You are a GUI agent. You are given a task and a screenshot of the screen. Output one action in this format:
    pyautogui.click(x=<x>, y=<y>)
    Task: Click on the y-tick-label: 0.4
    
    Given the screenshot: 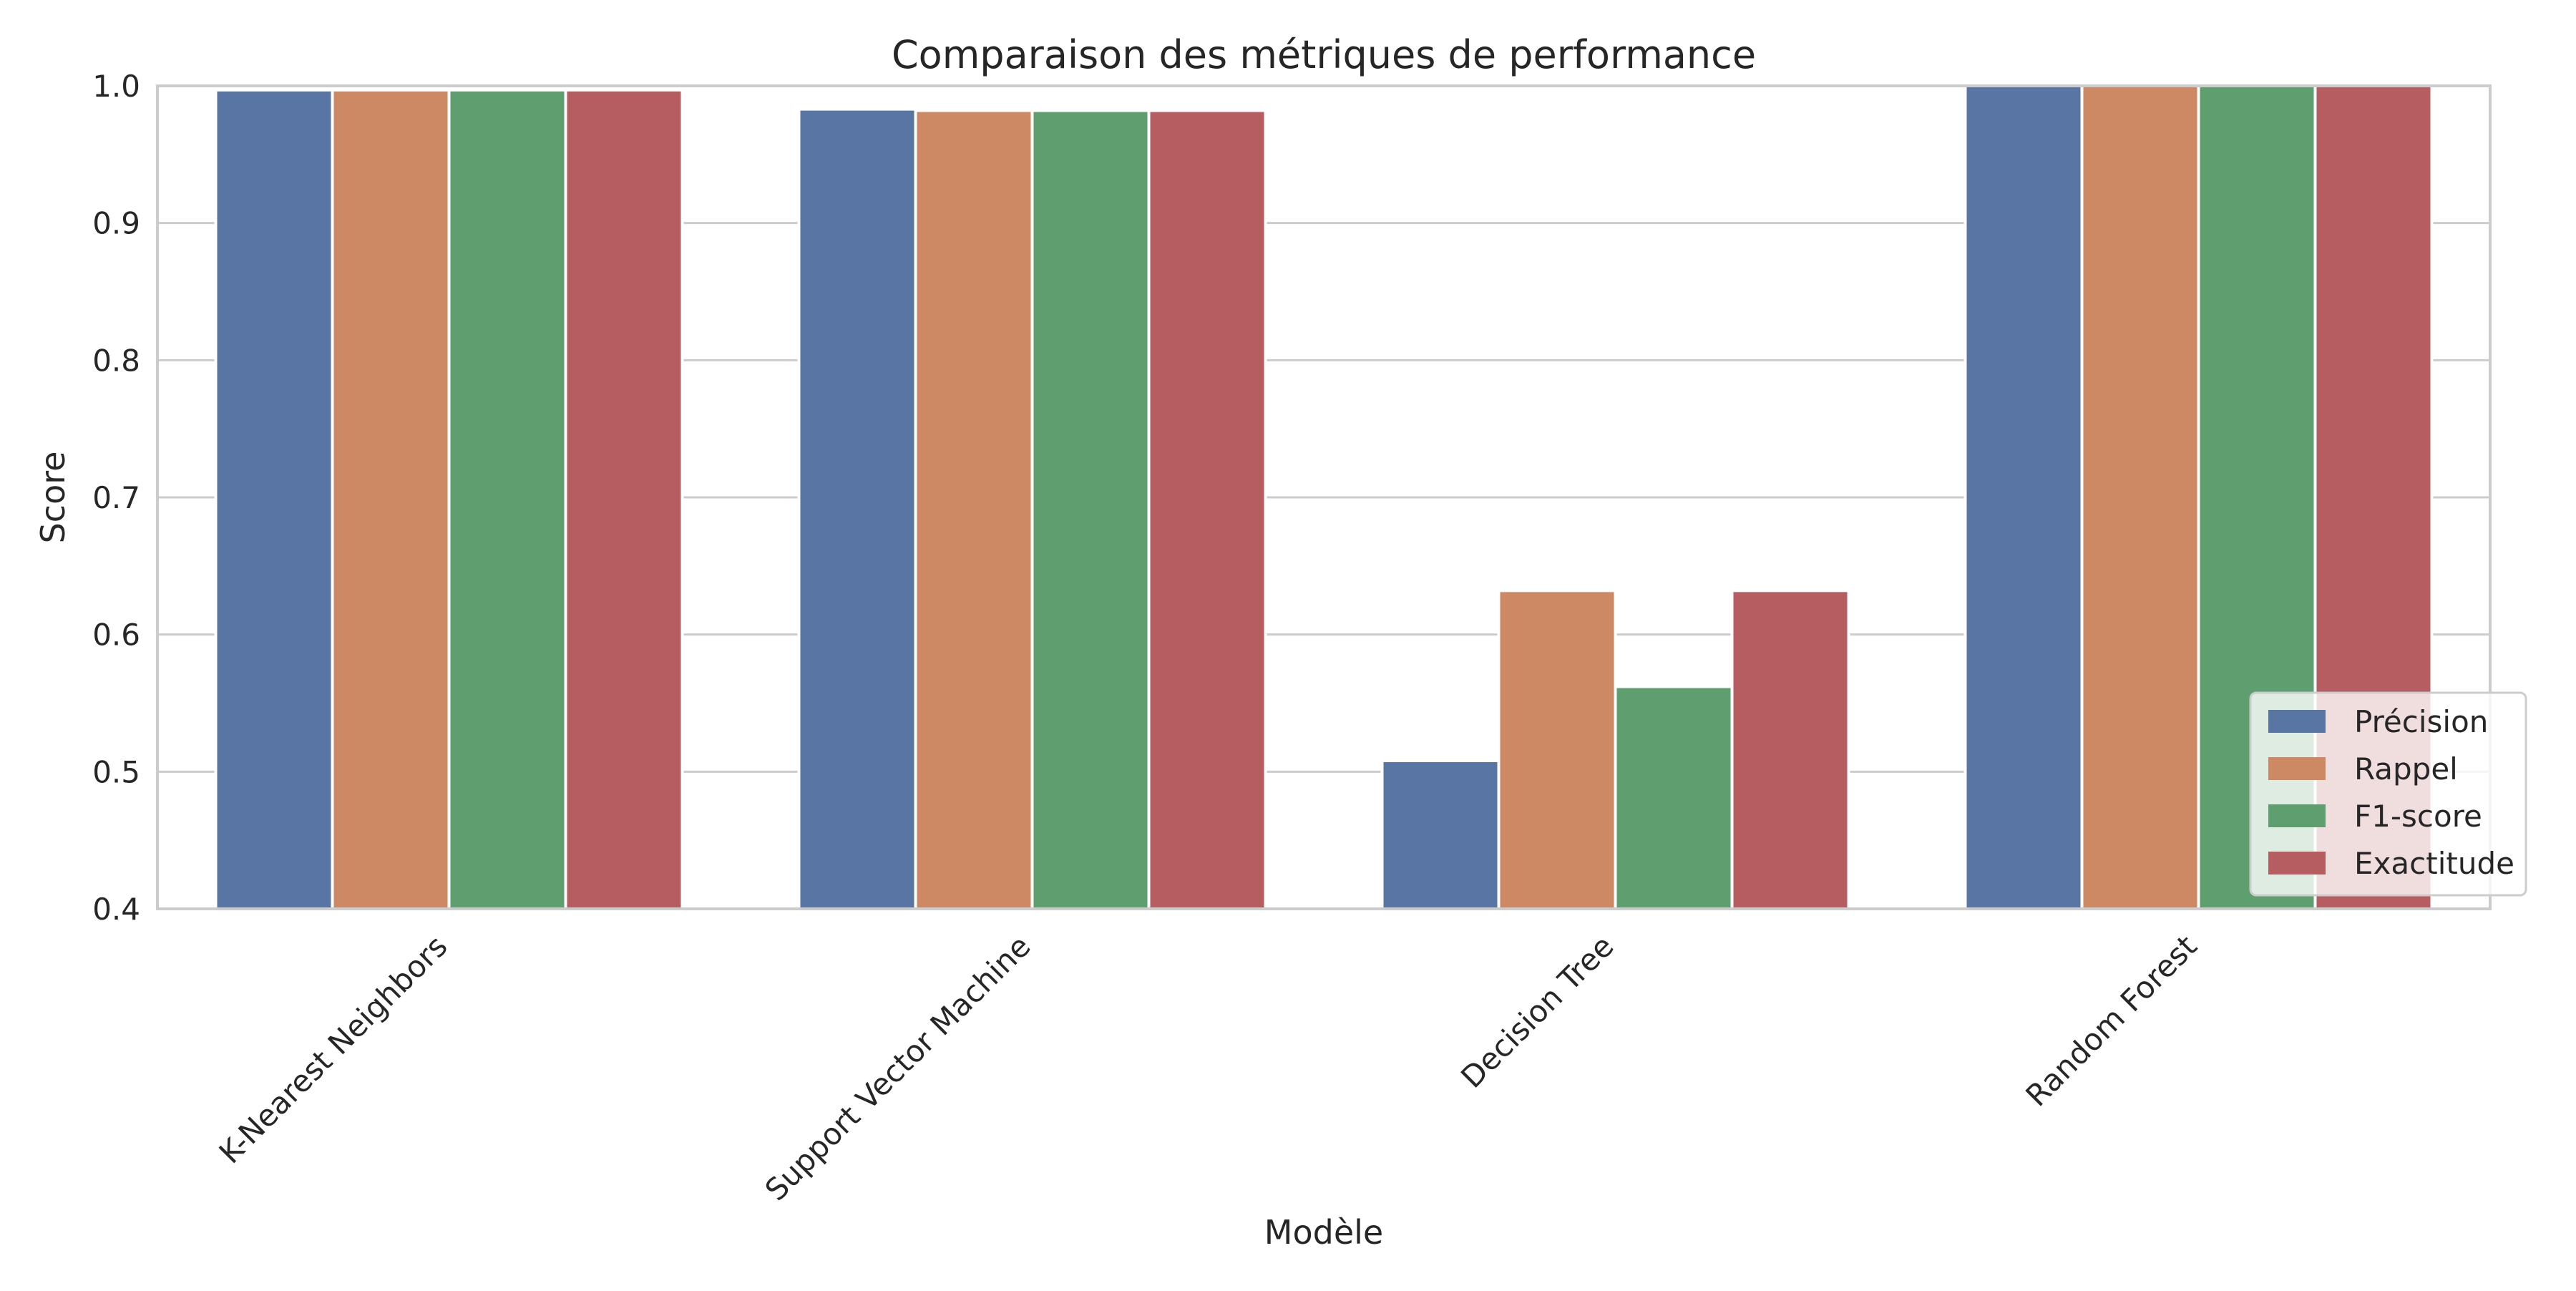 What is the action you would take?
    pyautogui.click(x=116, y=909)
    